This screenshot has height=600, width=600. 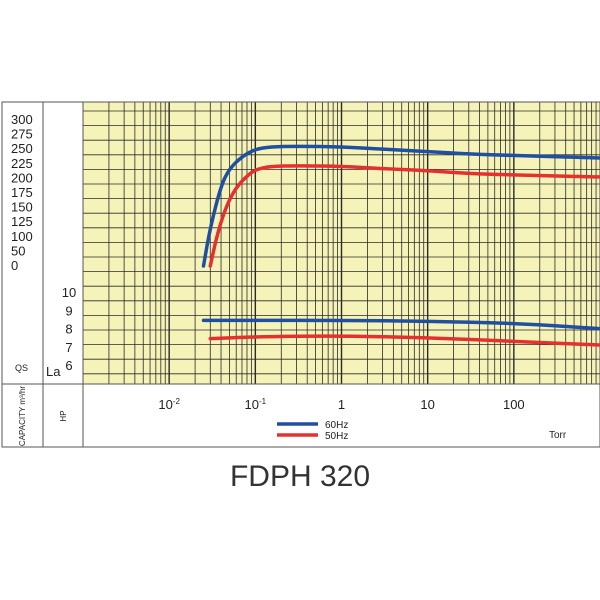 I want to click on capacity-vertical-label: CAPACITY m³/hr, so click(x=22, y=416).